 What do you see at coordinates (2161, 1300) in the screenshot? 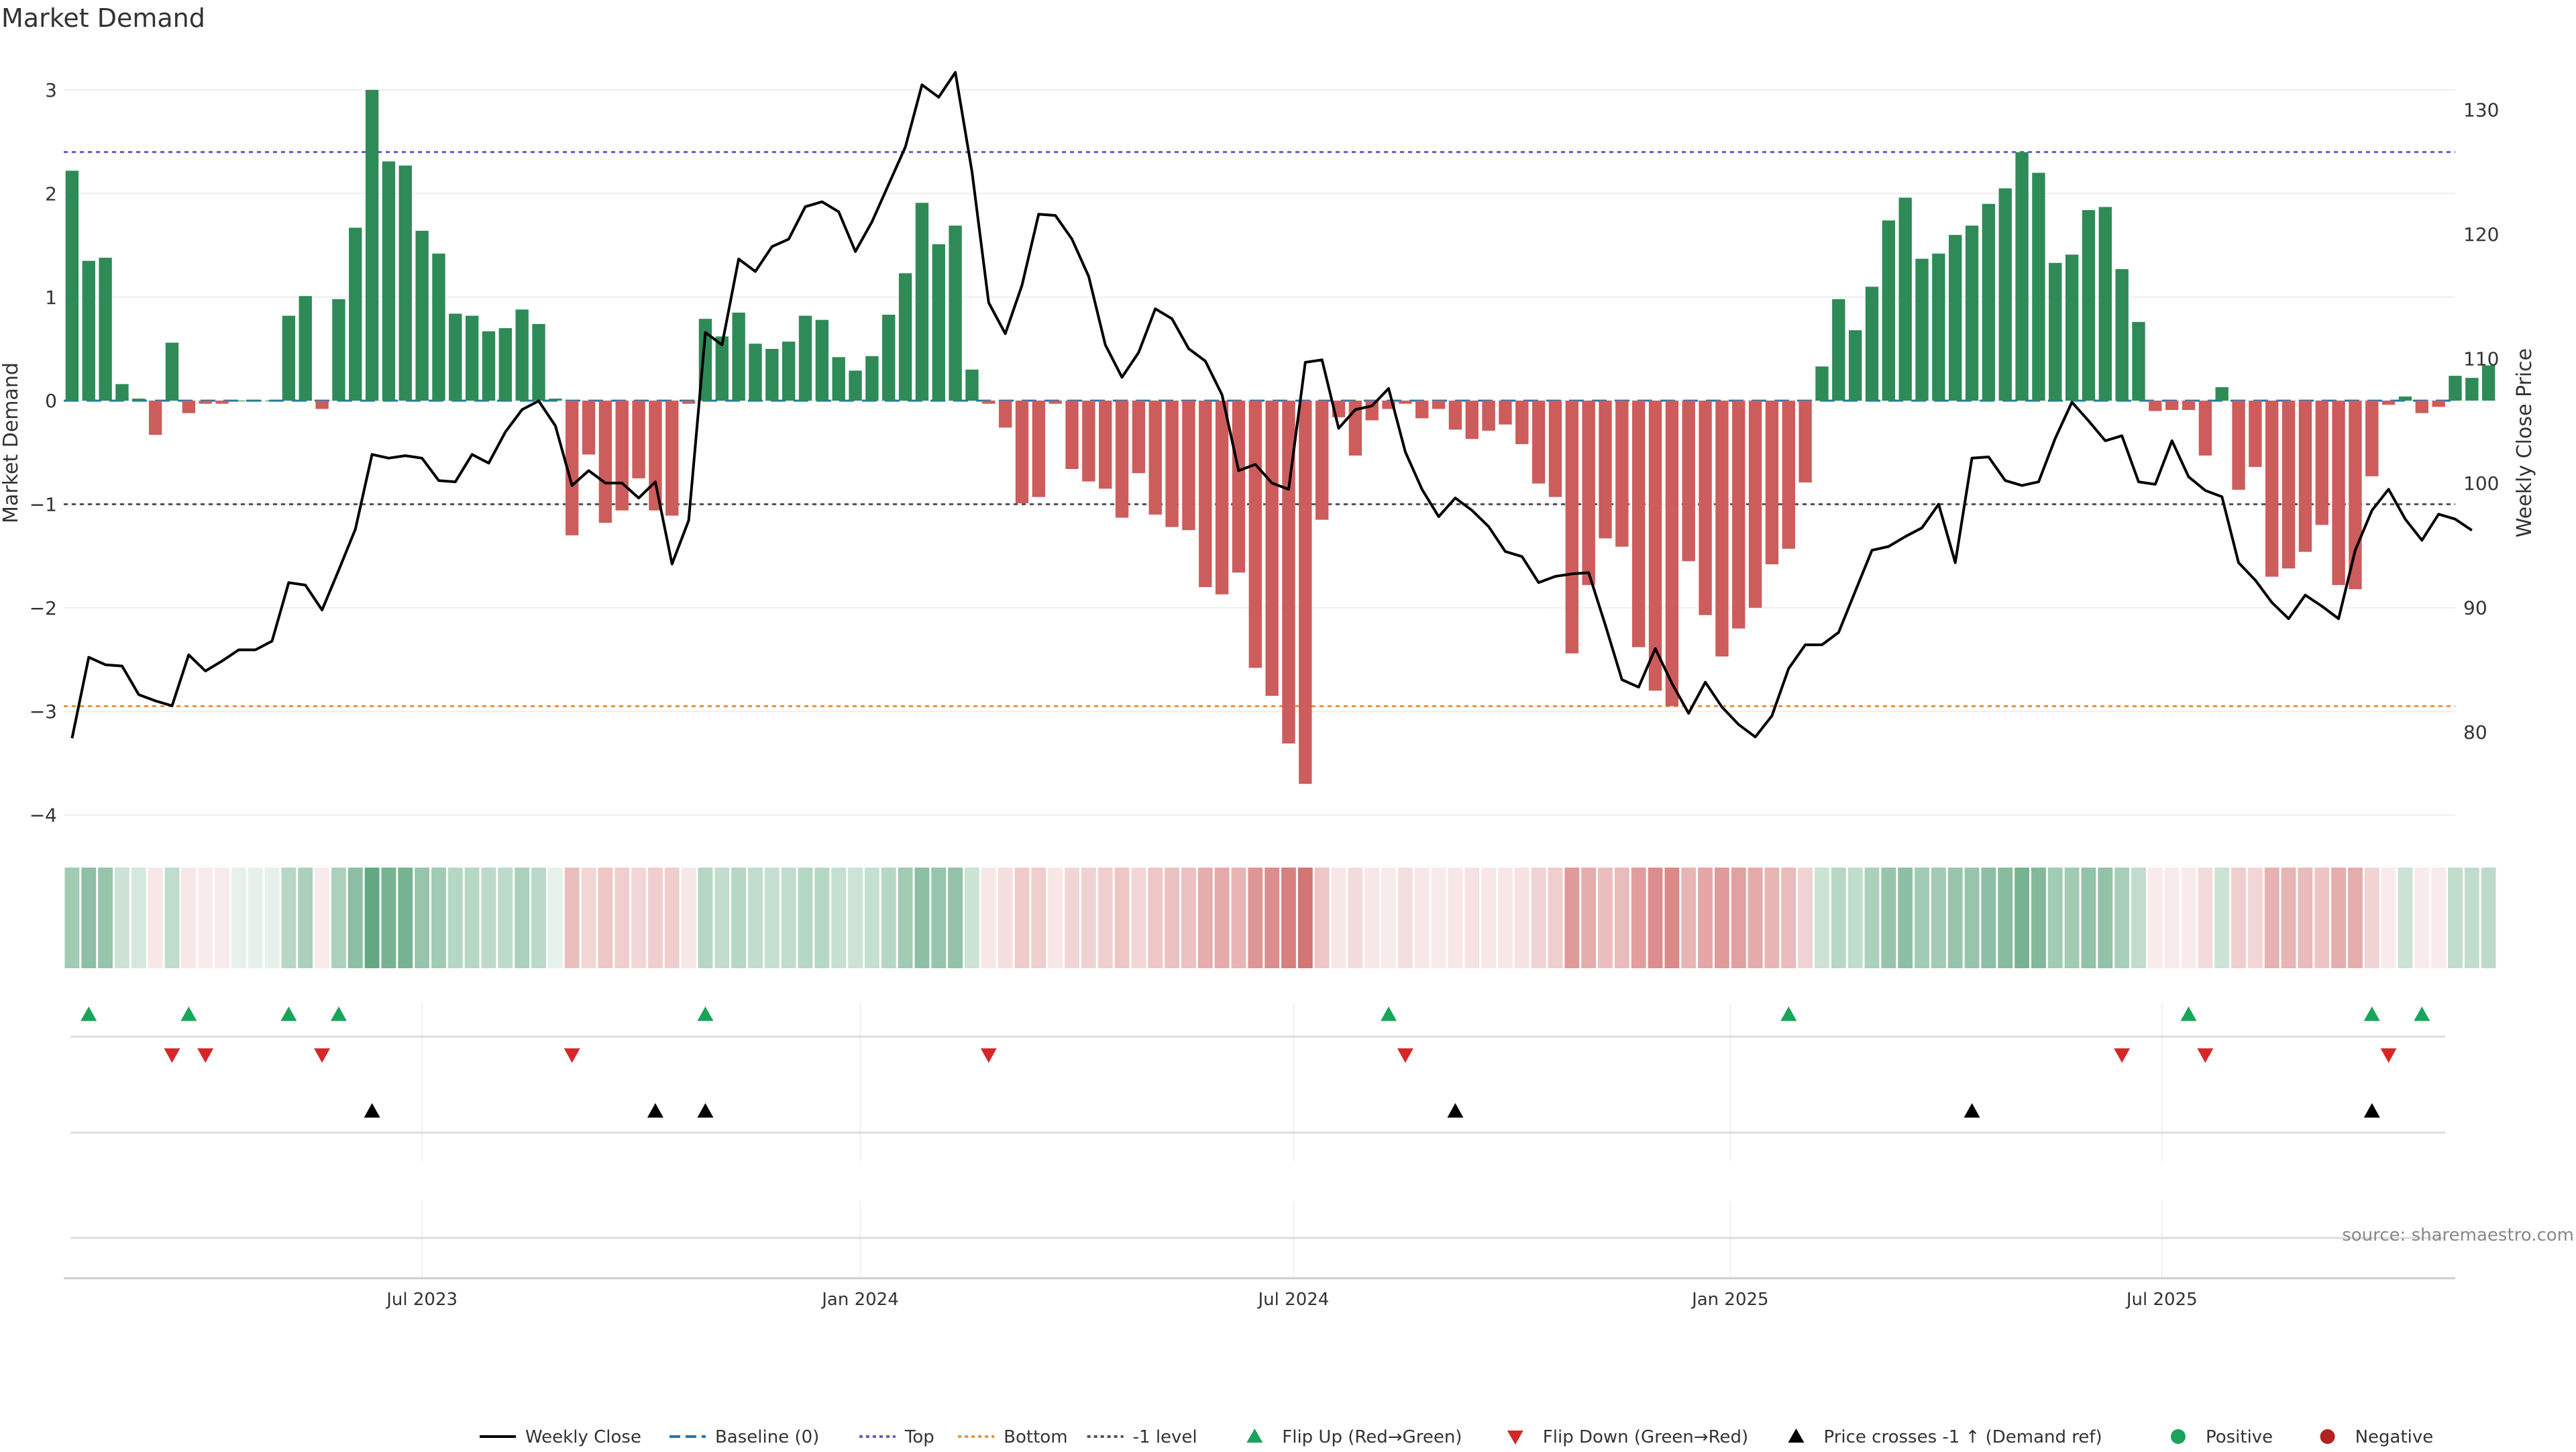
I see `x-tick-label: Jul 2025` at bounding box center [2161, 1300].